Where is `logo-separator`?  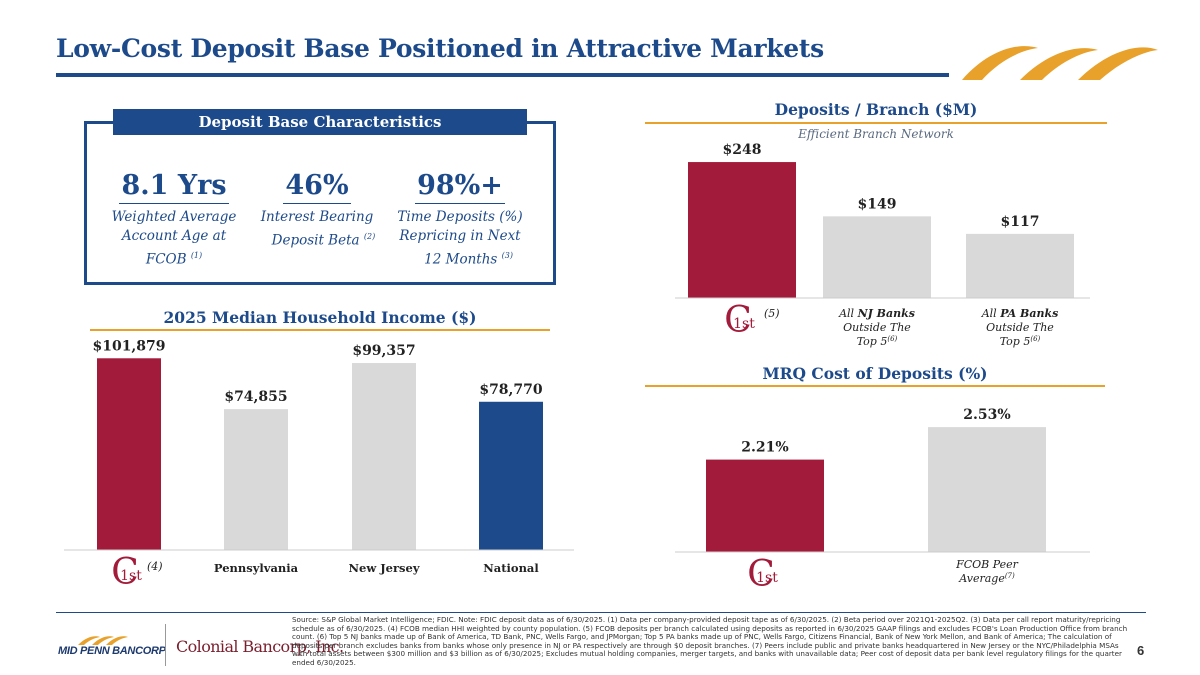 logo-separator is located at coordinates (165, 645).